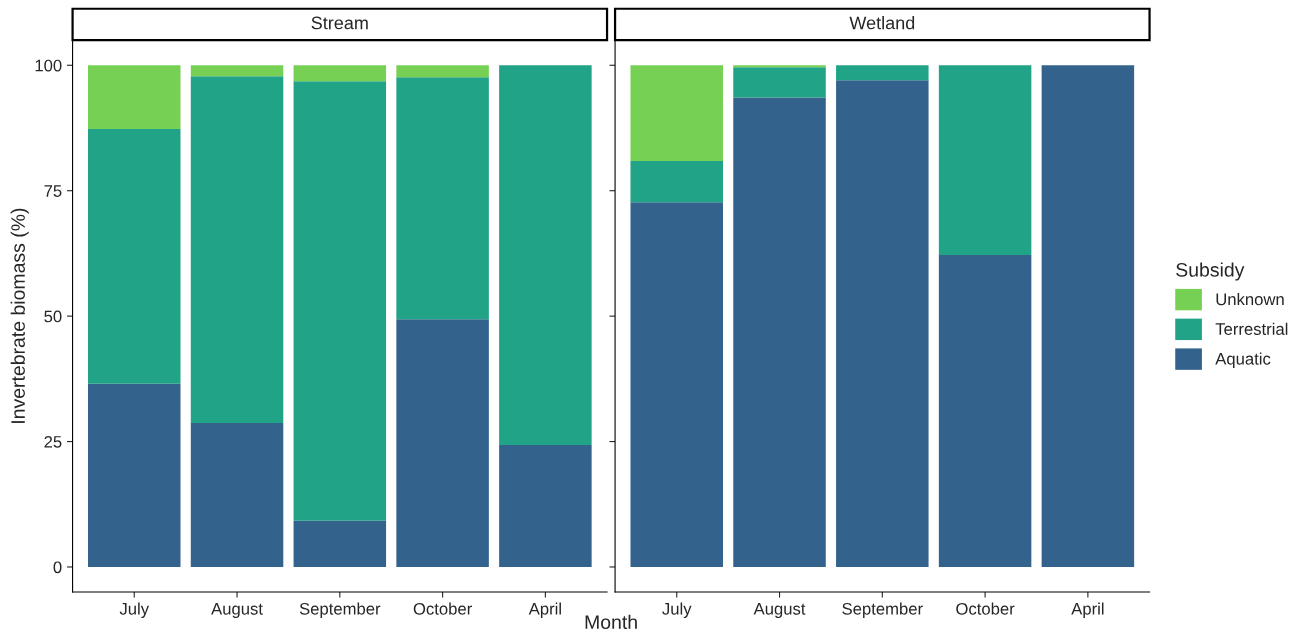  What do you see at coordinates (882, 23) in the screenshot?
I see `chart-title: Wetland` at bounding box center [882, 23].